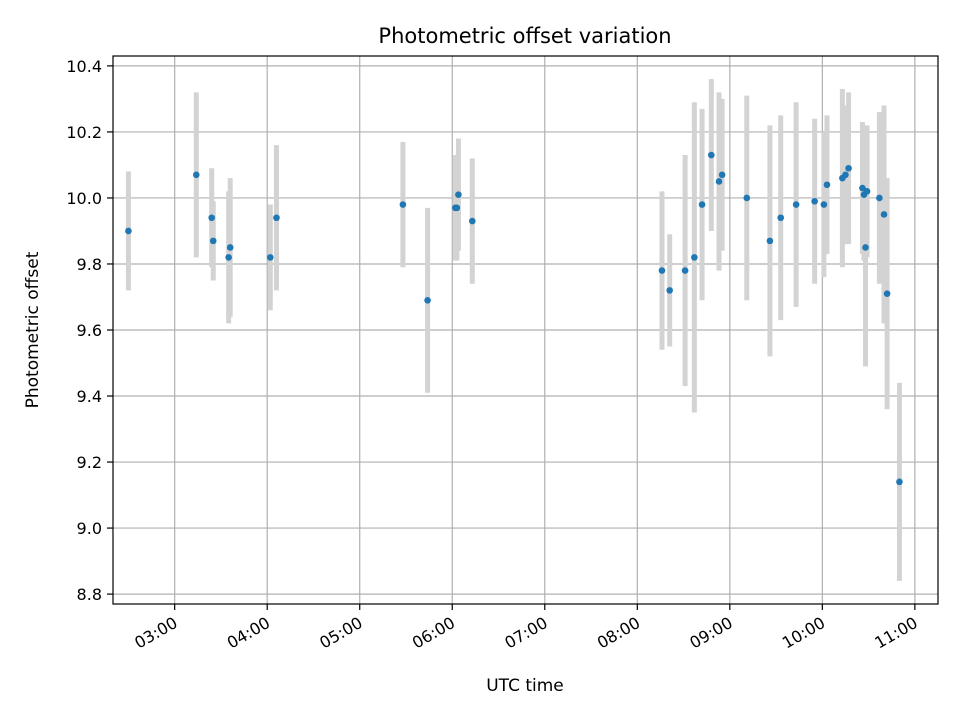 This screenshot has width=960, height=720. I want to click on y-tick-label: 9.8, so click(89, 264).